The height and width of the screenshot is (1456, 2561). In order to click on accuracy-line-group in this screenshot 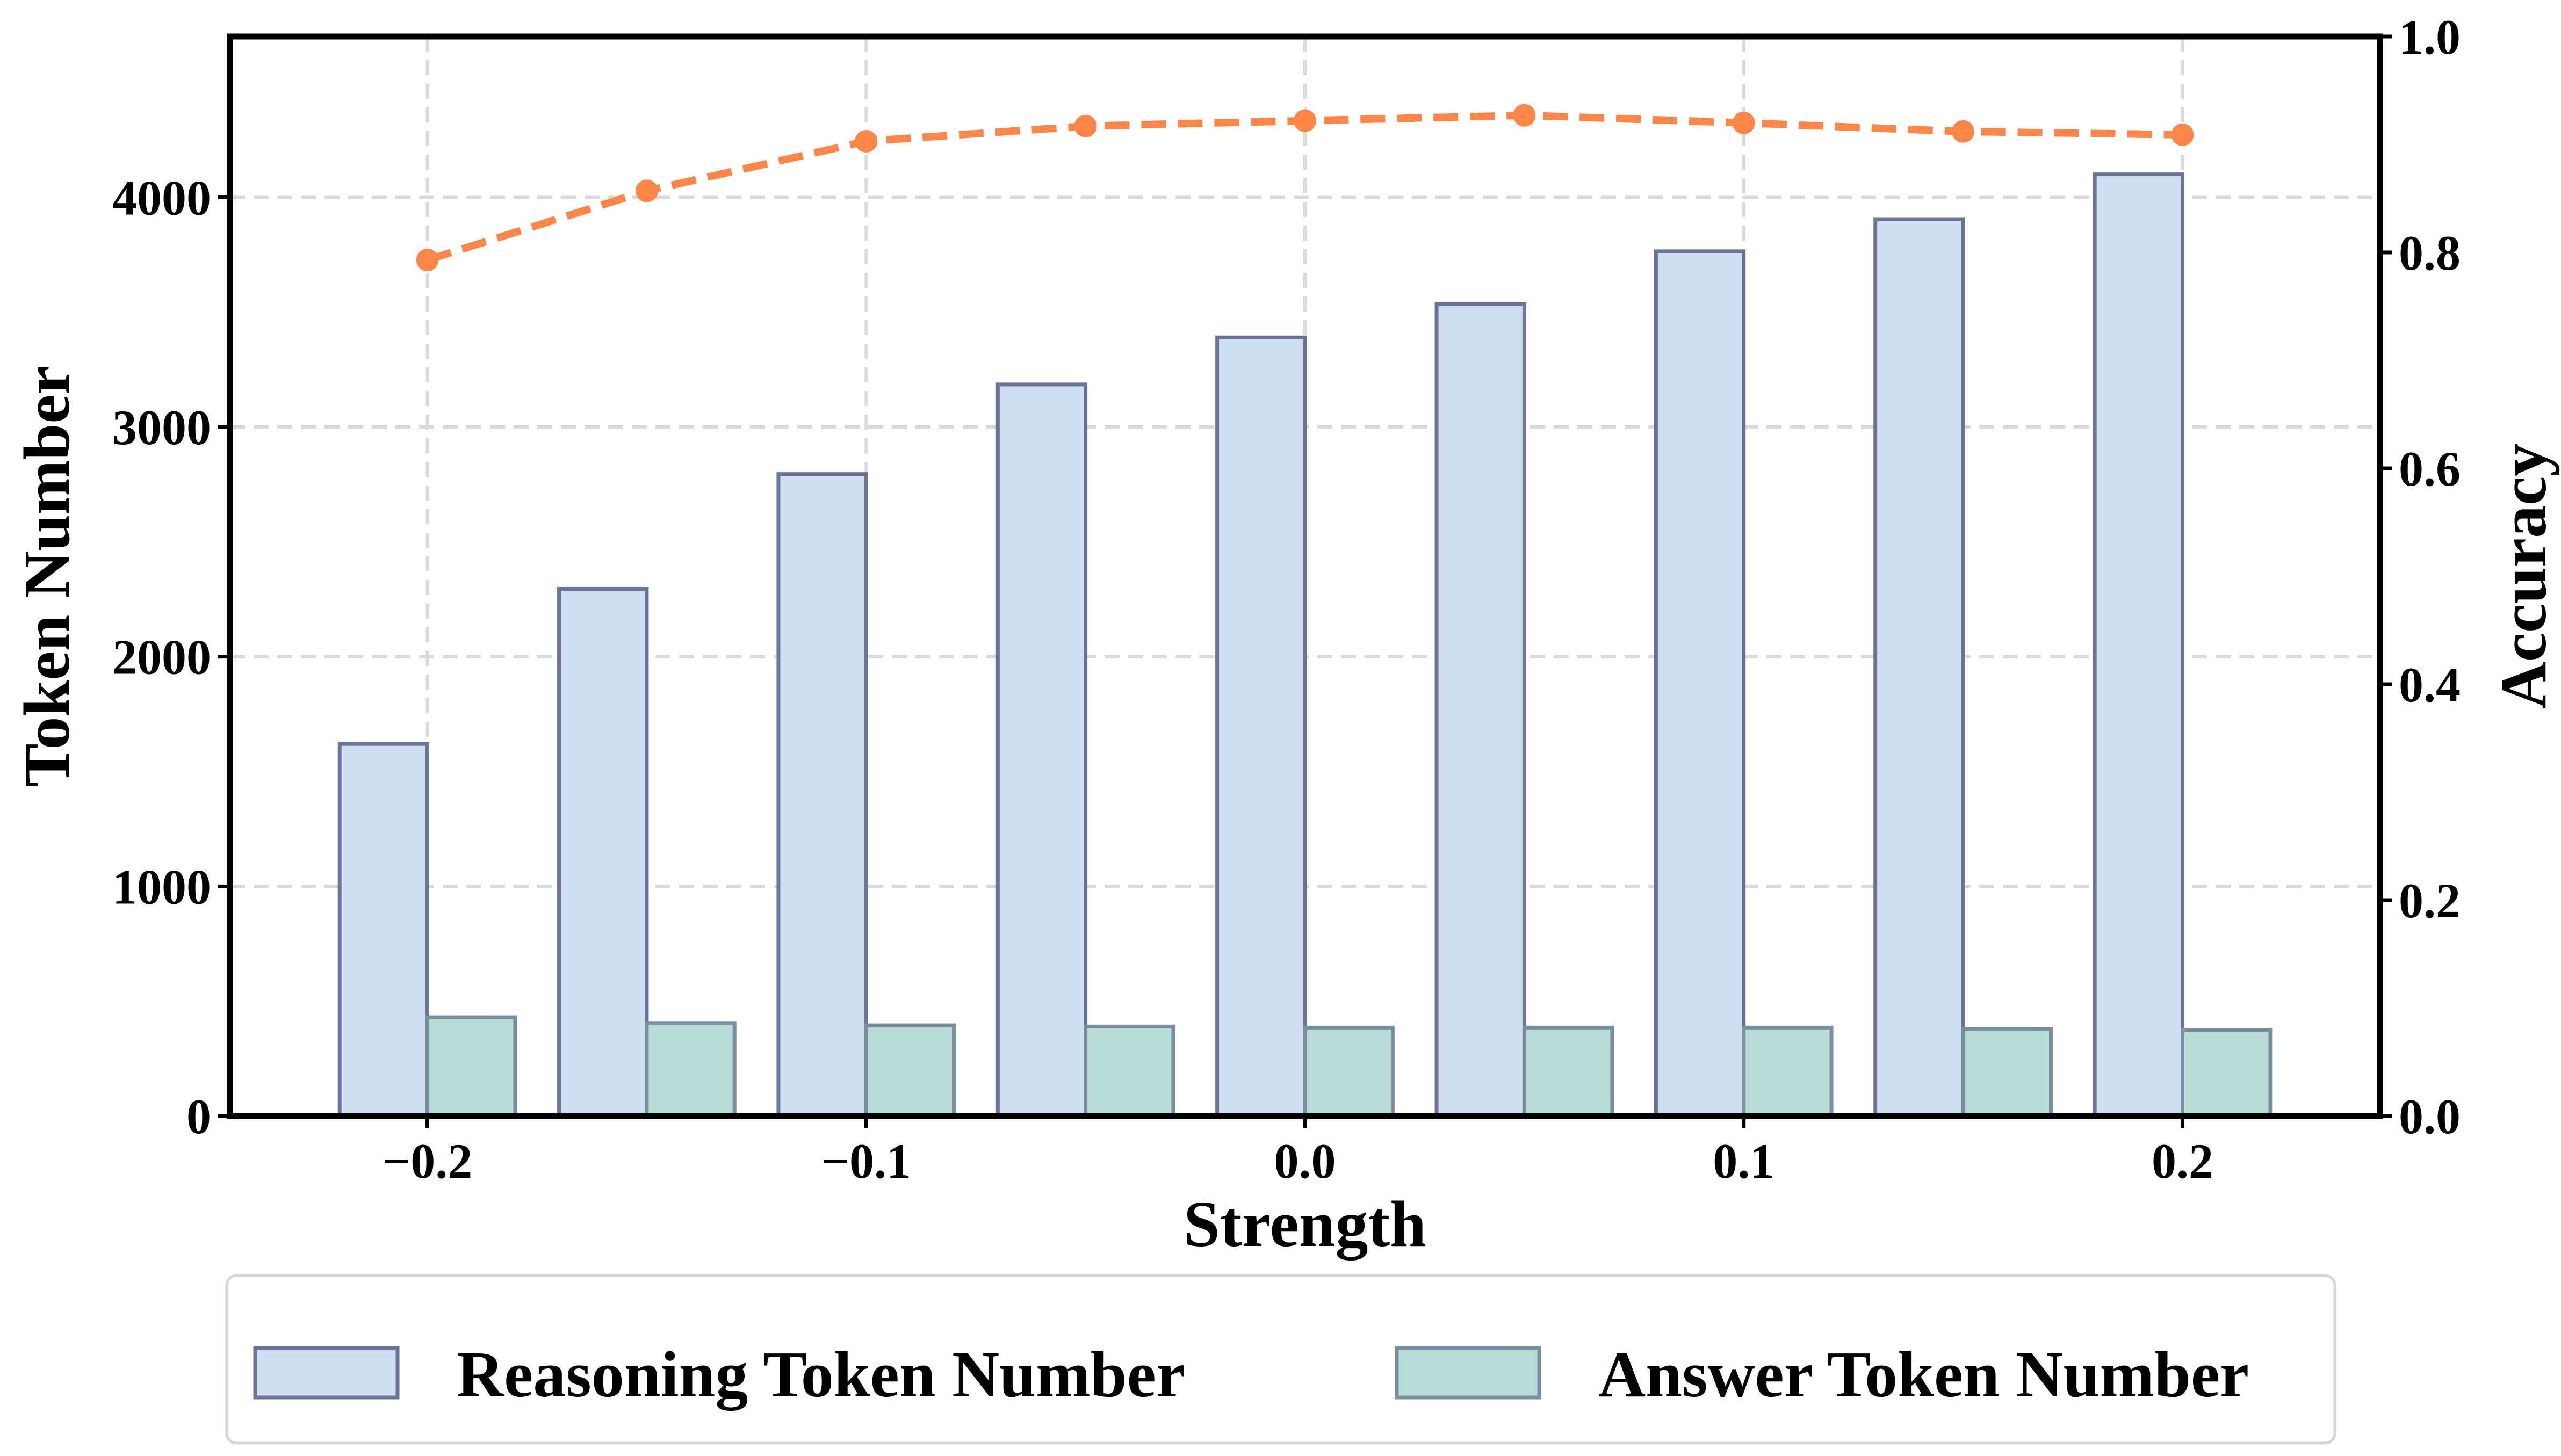, I will do `click(1305, 188)`.